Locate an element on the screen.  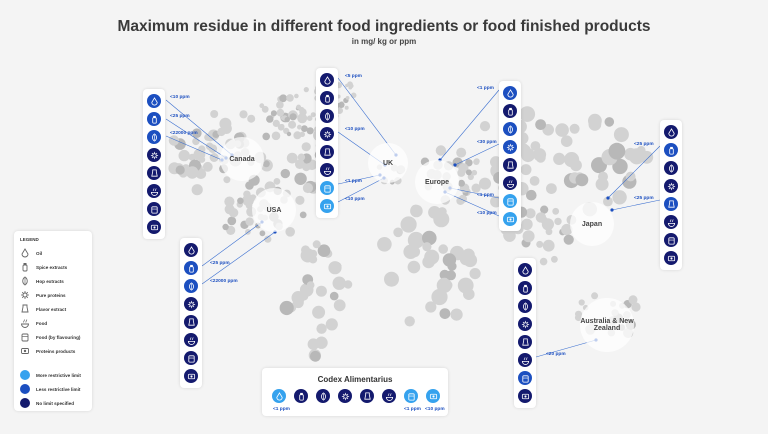
legend-item-label: Oil is located at coordinates (39, 253).